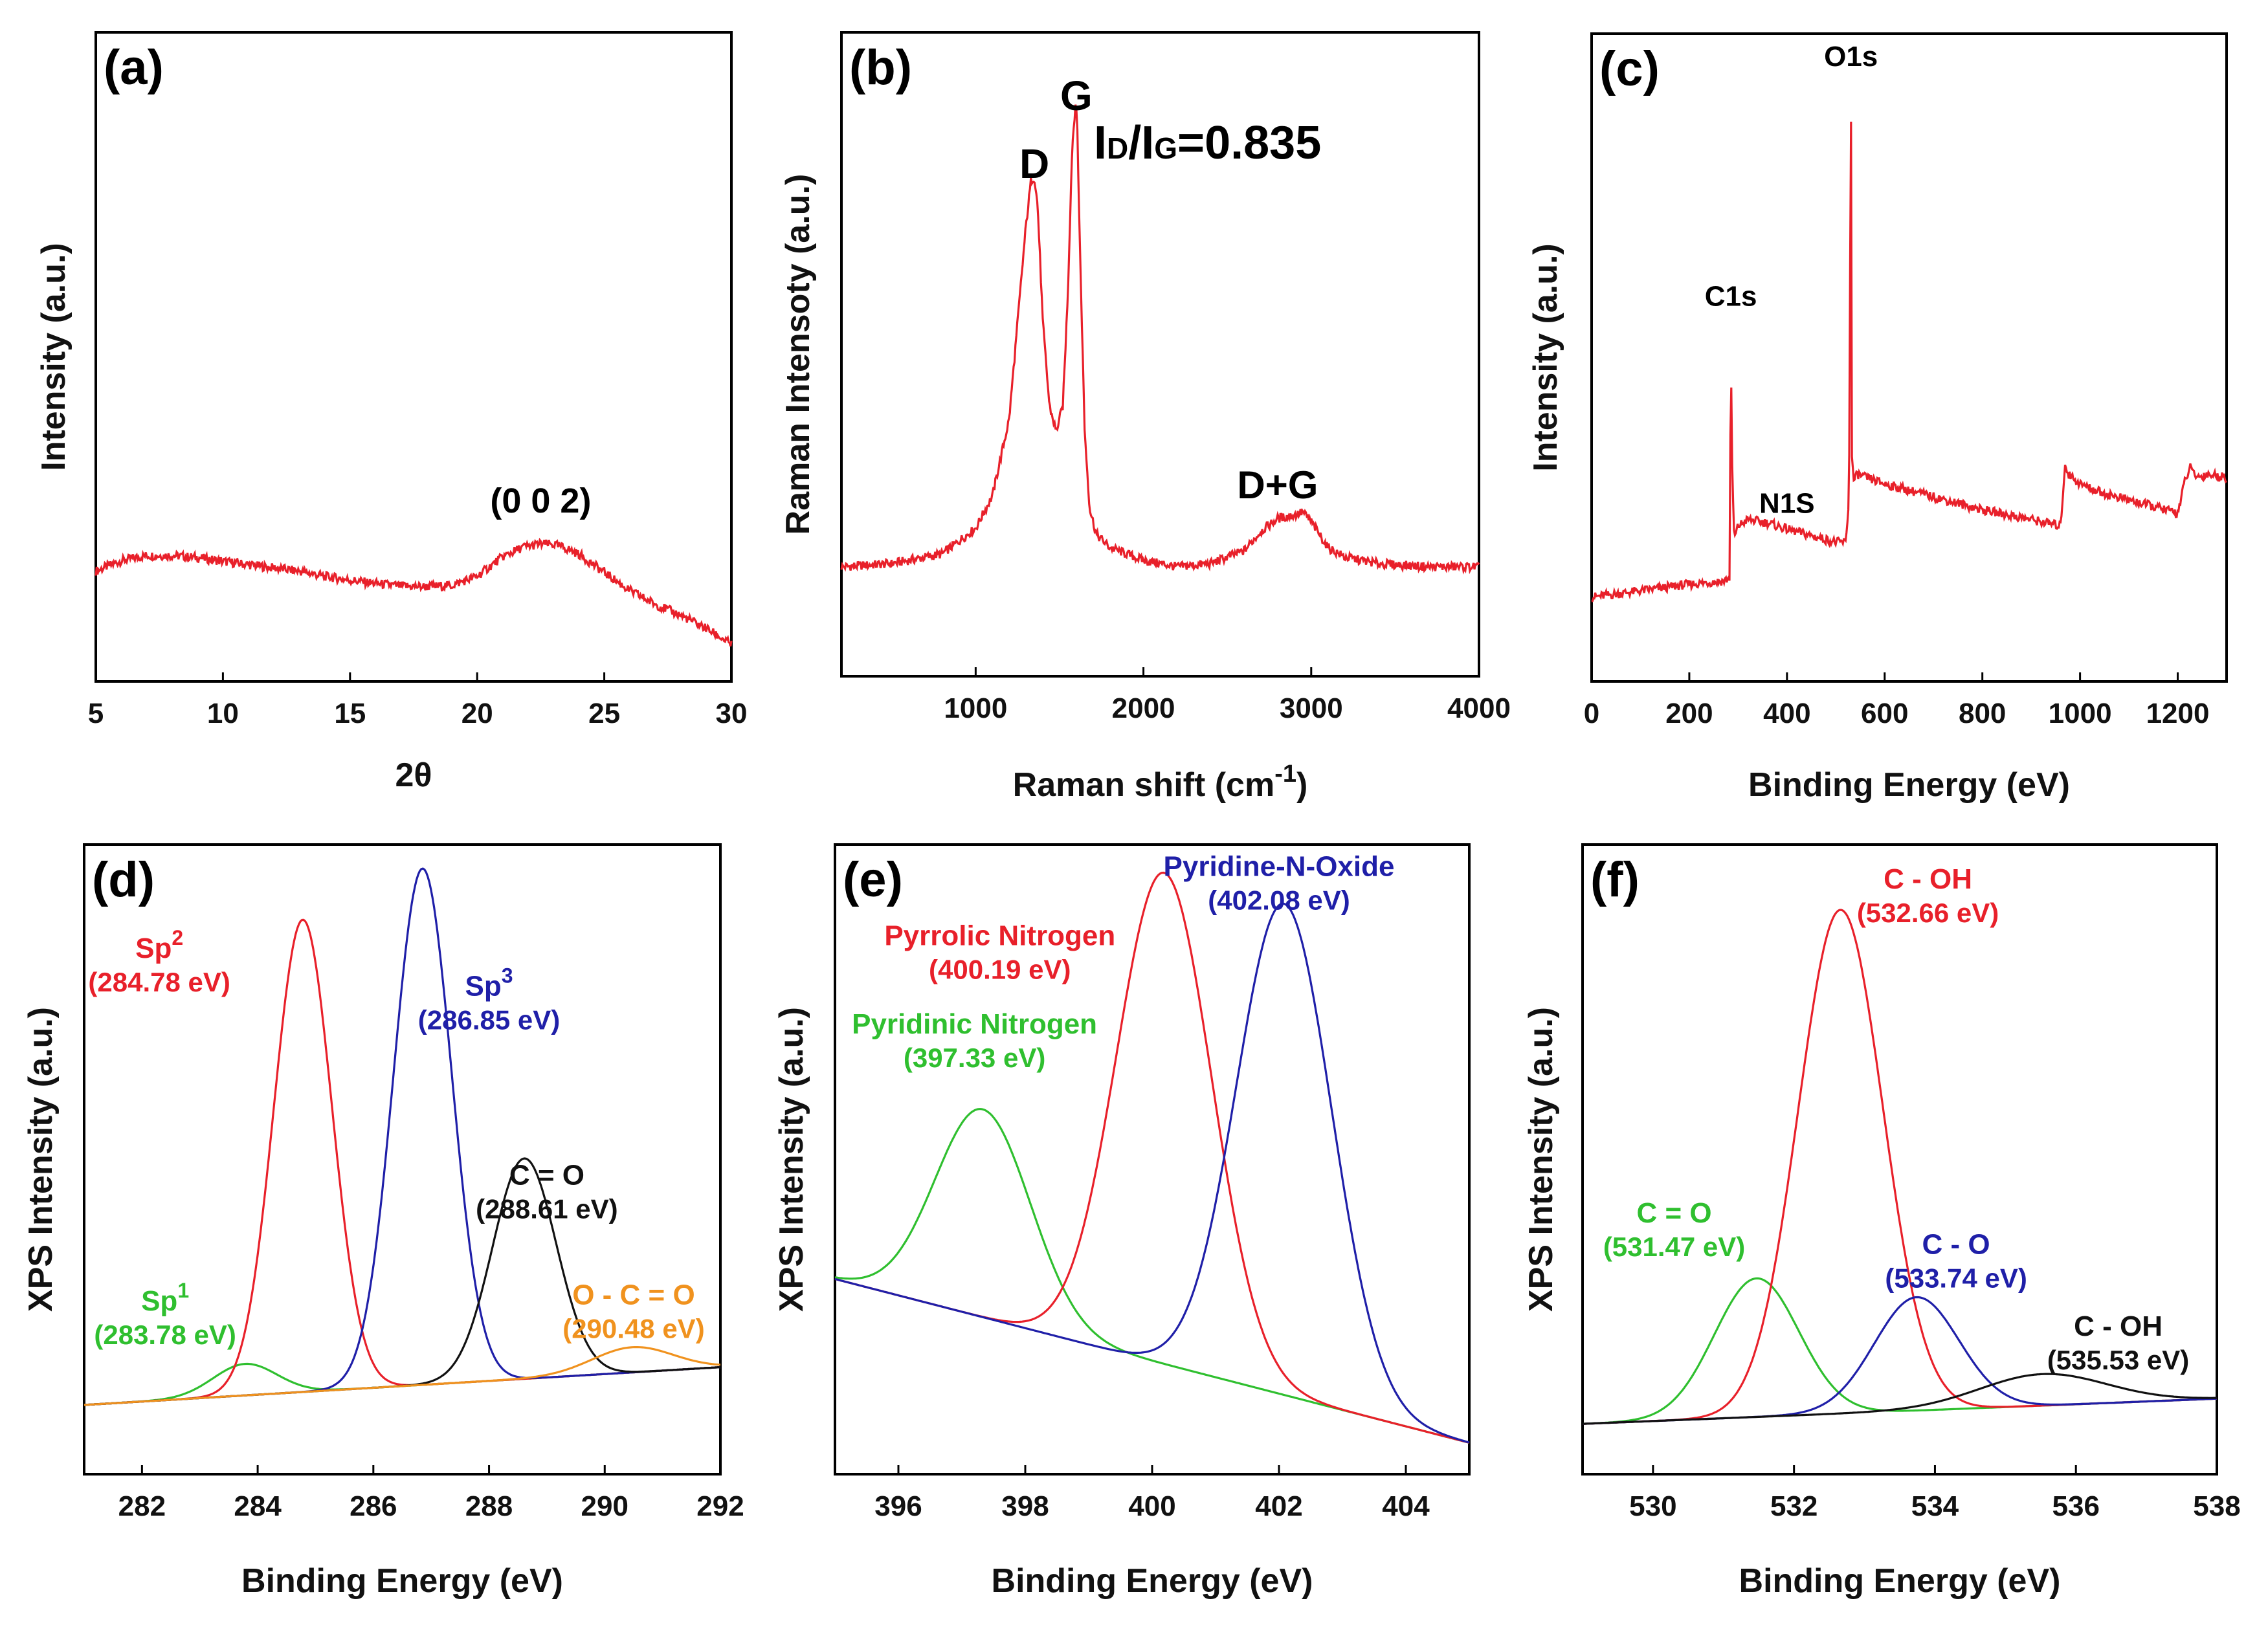 The width and height of the screenshot is (2268, 1636). What do you see at coordinates (165, 1298) in the screenshot?
I see `component-name: Sp1` at bounding box center [165, 1298].